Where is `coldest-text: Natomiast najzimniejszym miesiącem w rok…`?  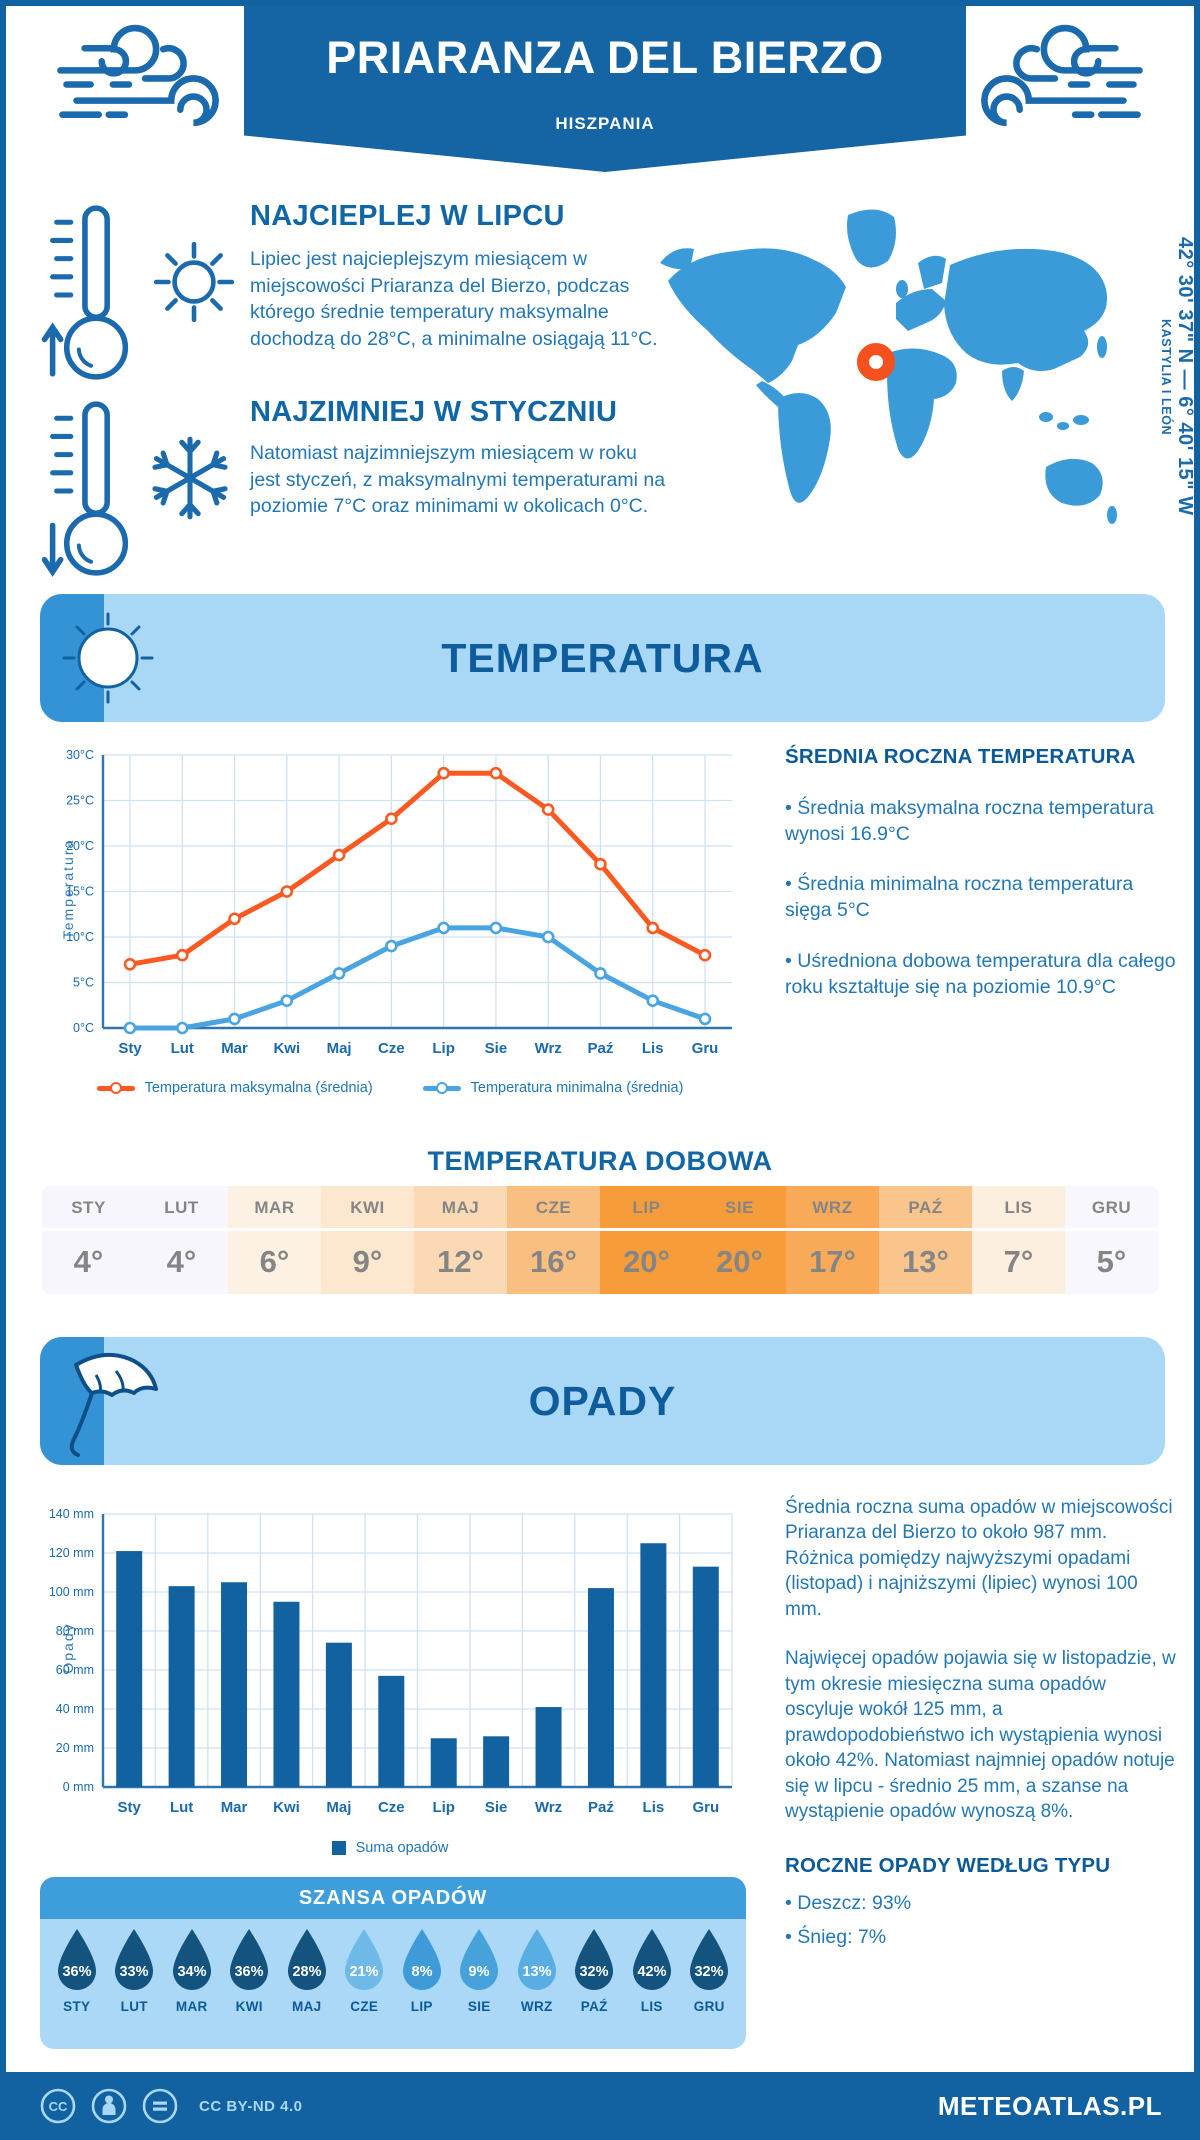 coldest-text: Natomiast najzimniejszym miesiącem w rok… is located at coordinates (458, 480).